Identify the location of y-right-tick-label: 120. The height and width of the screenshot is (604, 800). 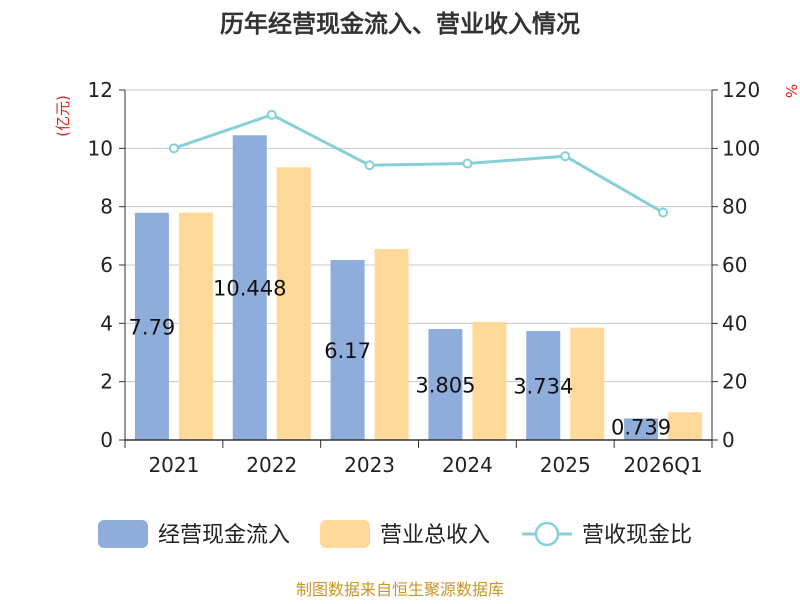
(741, 90).